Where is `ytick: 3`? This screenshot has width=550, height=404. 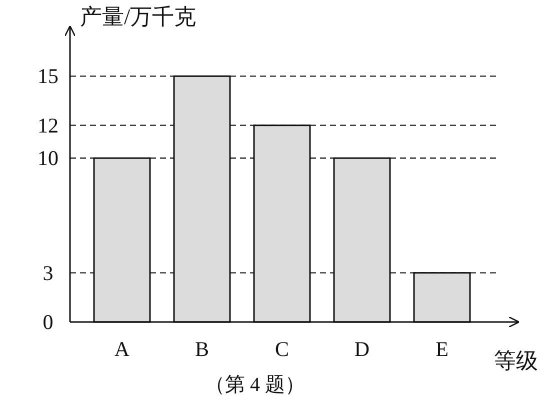 ytick: 3 is located at coordinates (48, 272).